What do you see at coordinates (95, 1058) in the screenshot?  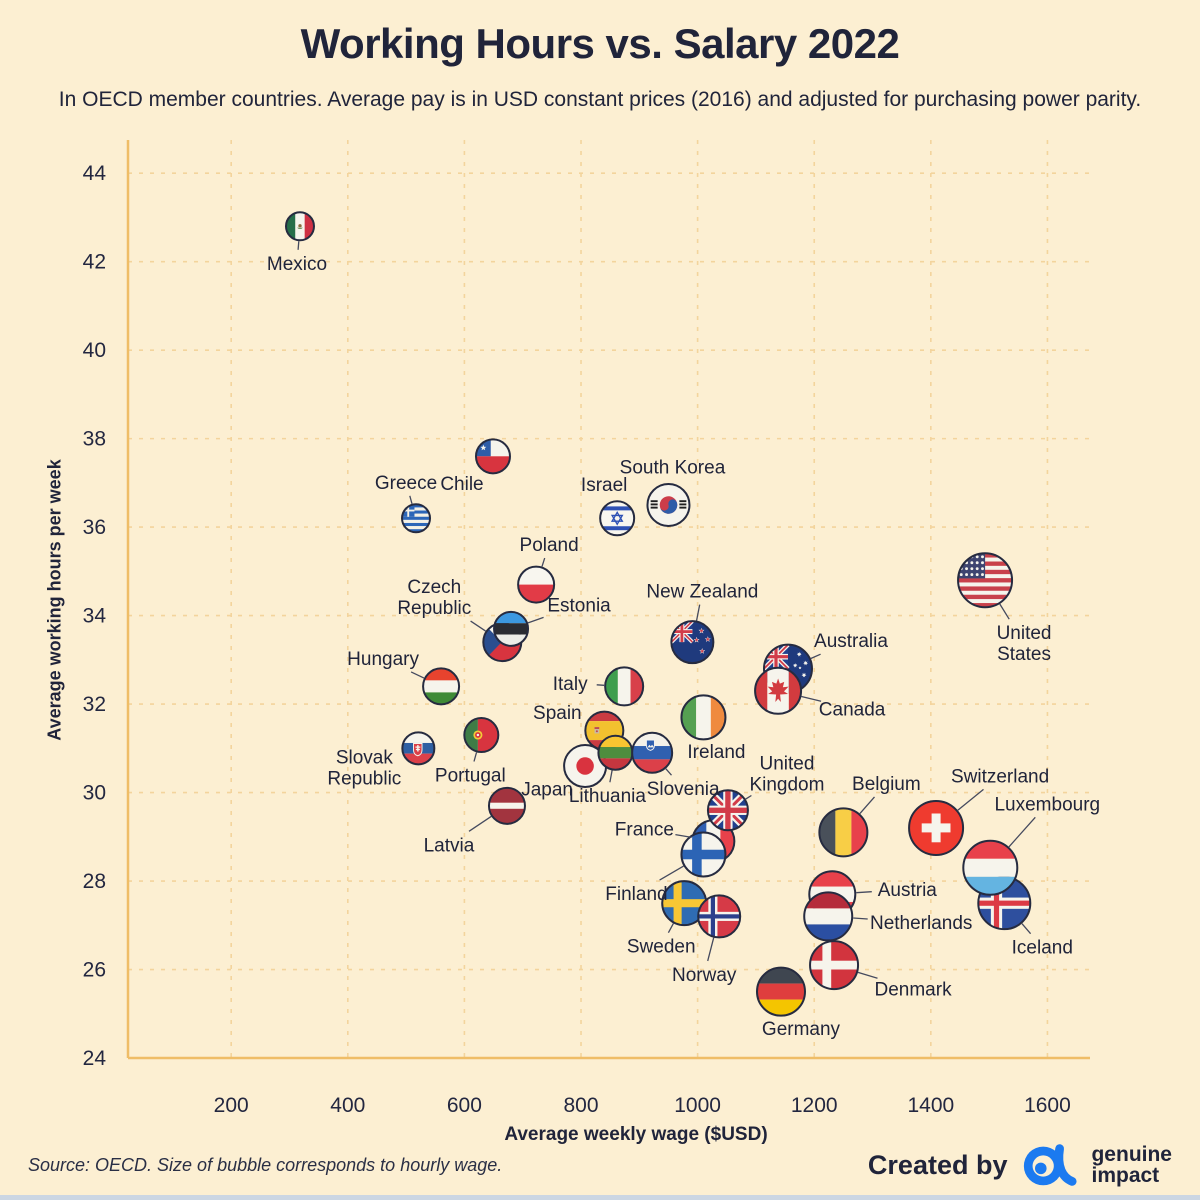 I see `y-tick-label: 24` at bounding box center [95, 1058].